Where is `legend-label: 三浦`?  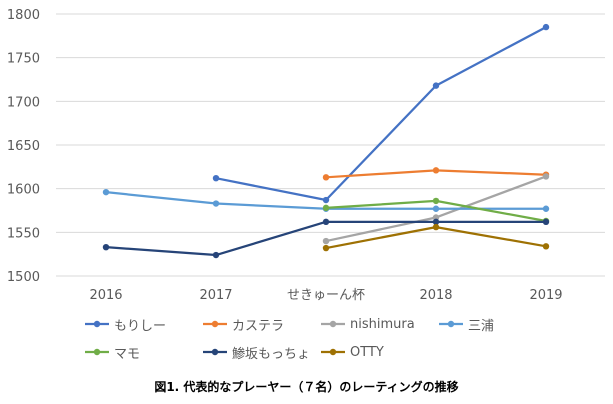 legend-label: 三浦 is located at coordinates (481, 326).